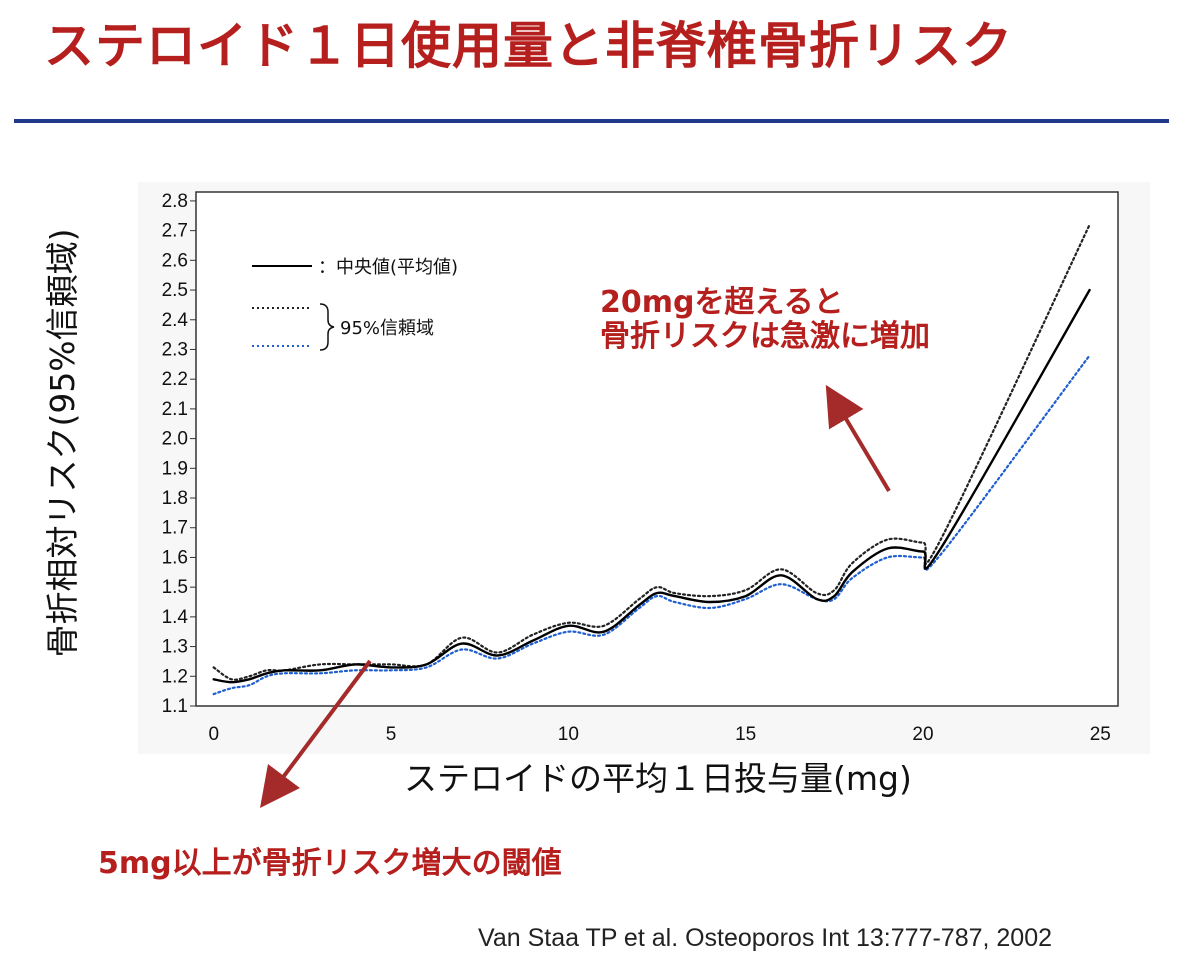 The image size is (1191, 980). Describe the element at coordinates (330, 863) in the screenshot. I see `annotation-threshold: 5mg以上が骨折リスク増大の閾値` at that location.